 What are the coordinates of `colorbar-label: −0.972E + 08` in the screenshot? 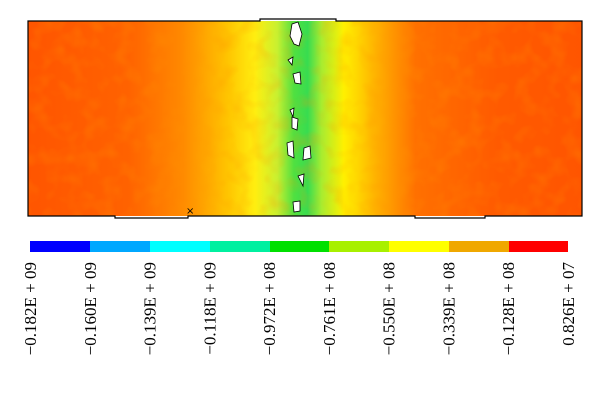 It's located at (269, 308).